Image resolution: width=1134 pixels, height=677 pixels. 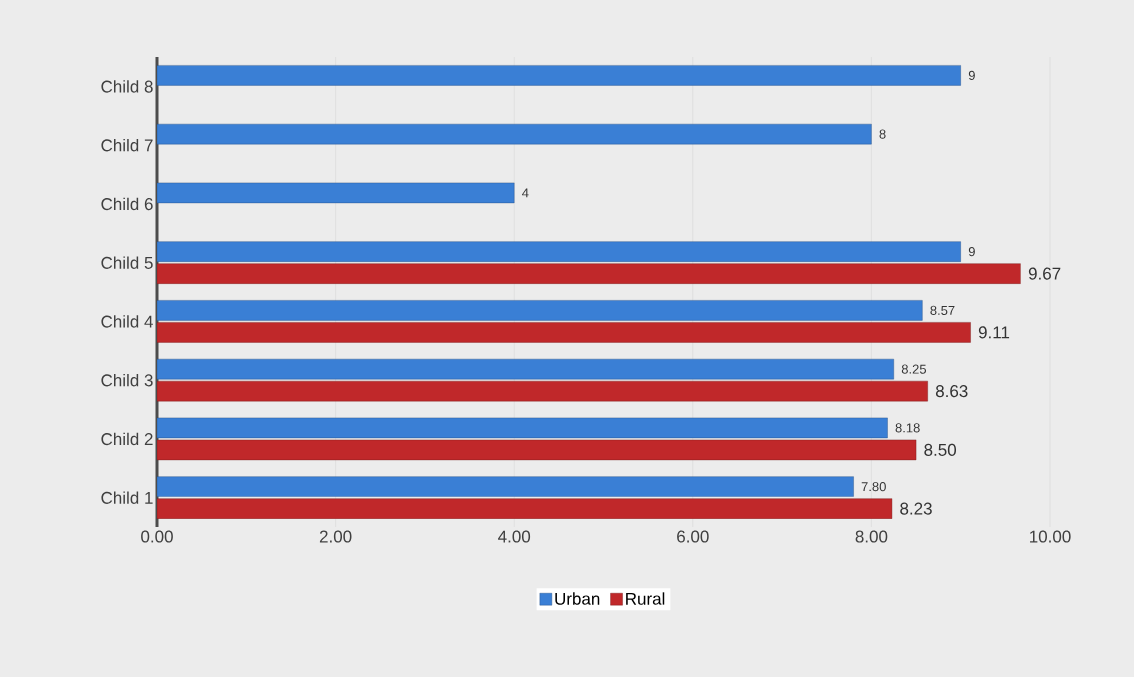 What do you see at coordinates (693, 536) in the screenshot?
I see `x-tick-label: 6.00` at bounding box center [693, 536].